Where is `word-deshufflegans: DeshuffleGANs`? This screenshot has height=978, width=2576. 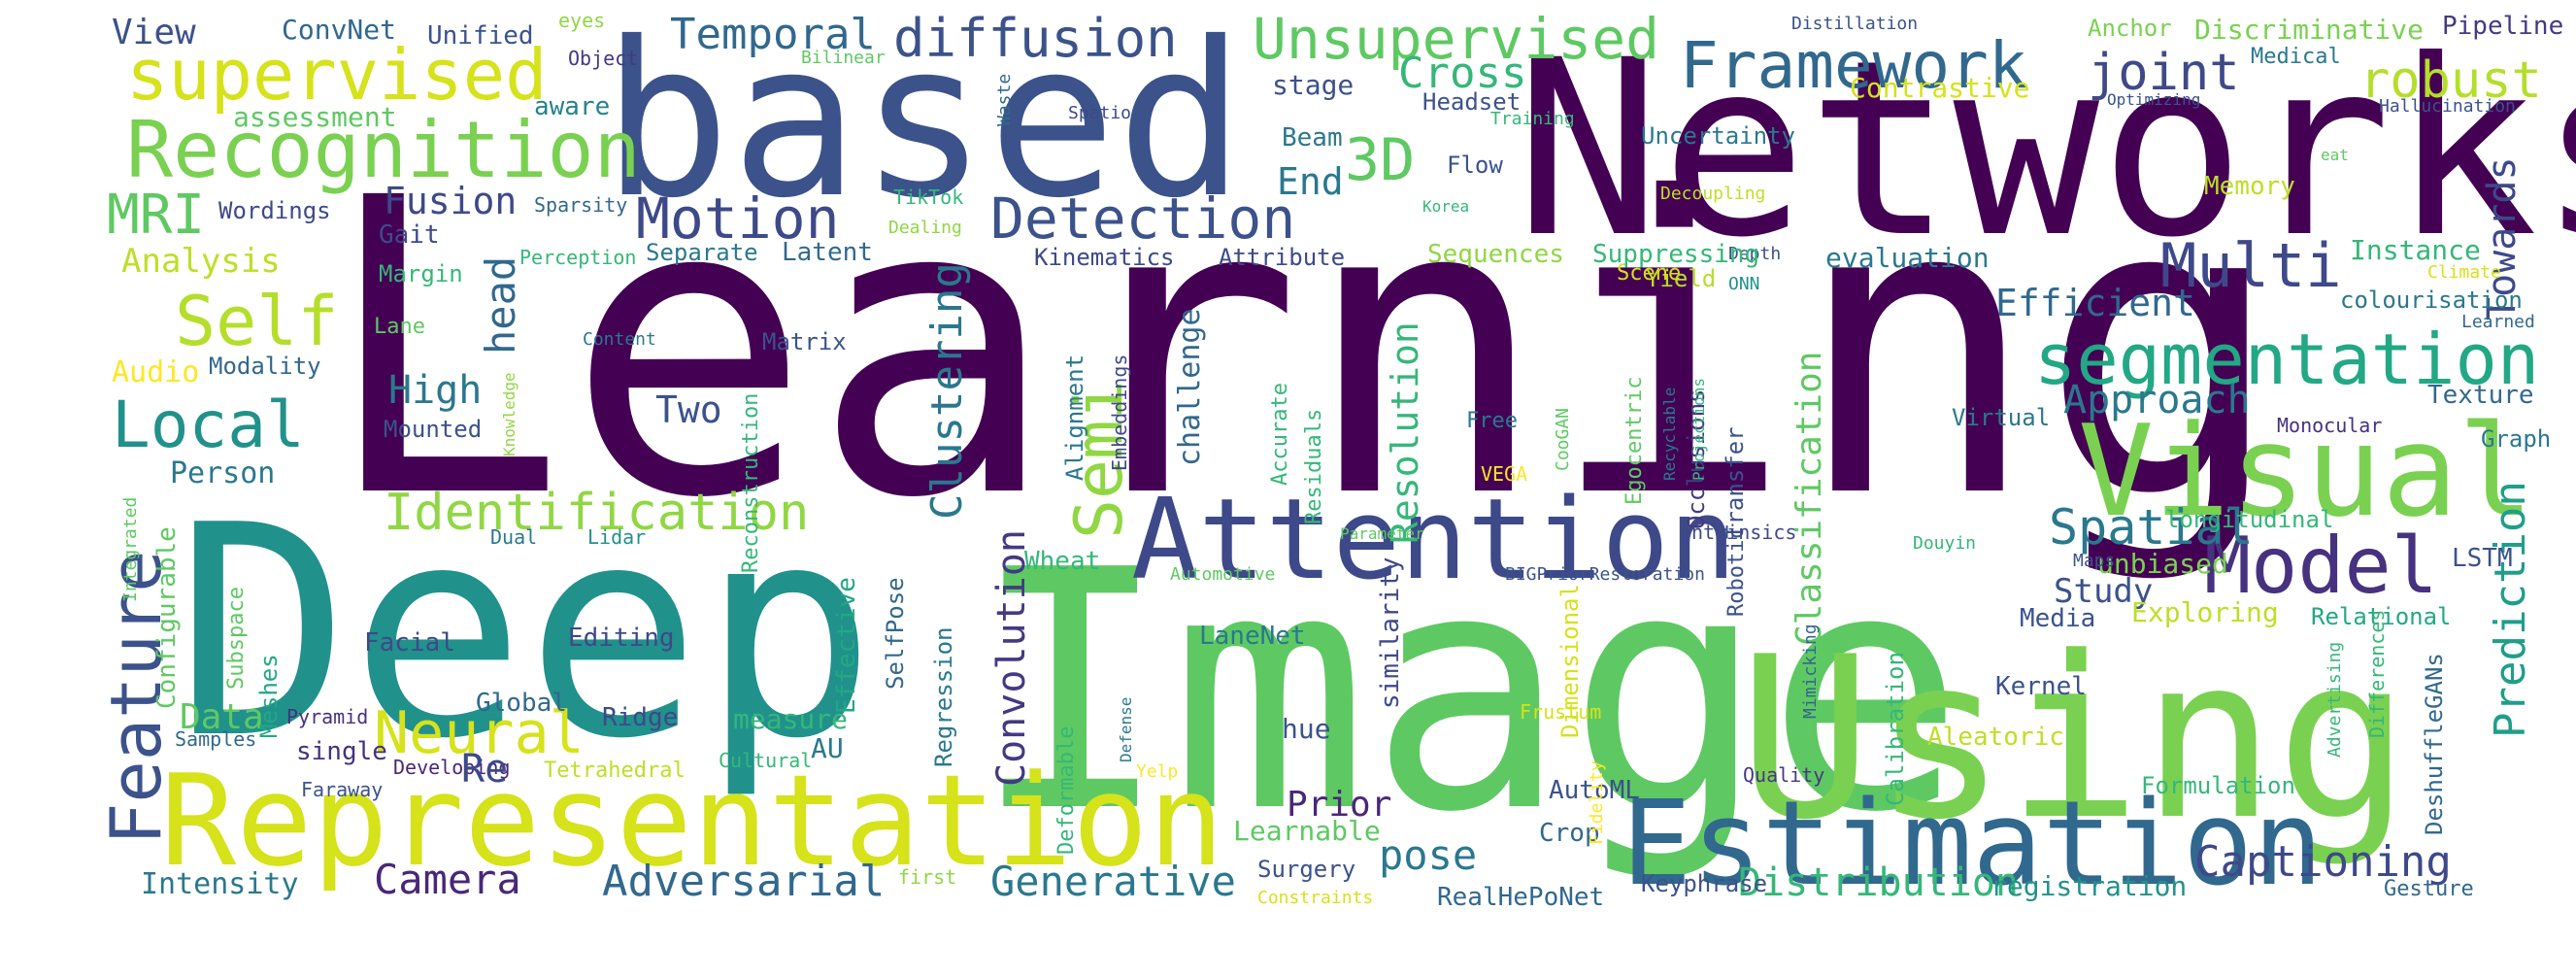 word-deshufflegans: DeshuffleGANs is located at coordinates (2435, 744).